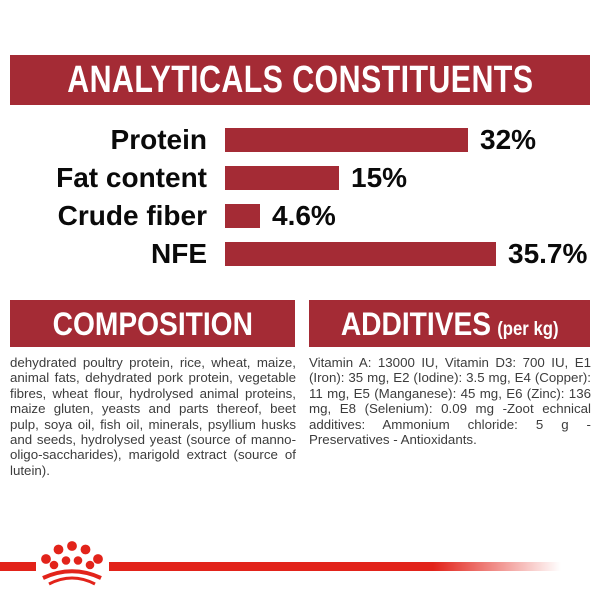 The image size is (600, 600). What do you see at coordinates (18, 566) in the screenshot?
I see `footer-red-line-left` at bounding box center [18, 566].